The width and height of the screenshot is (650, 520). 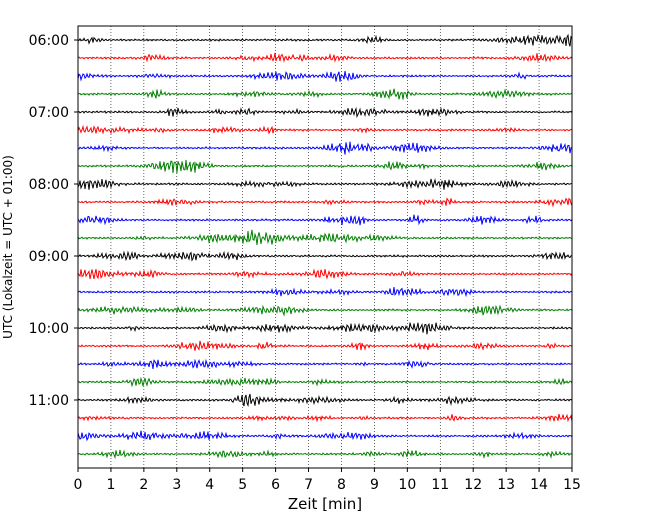 I want to click on y-tick-label: 09:00, so click(x=49, y=257).